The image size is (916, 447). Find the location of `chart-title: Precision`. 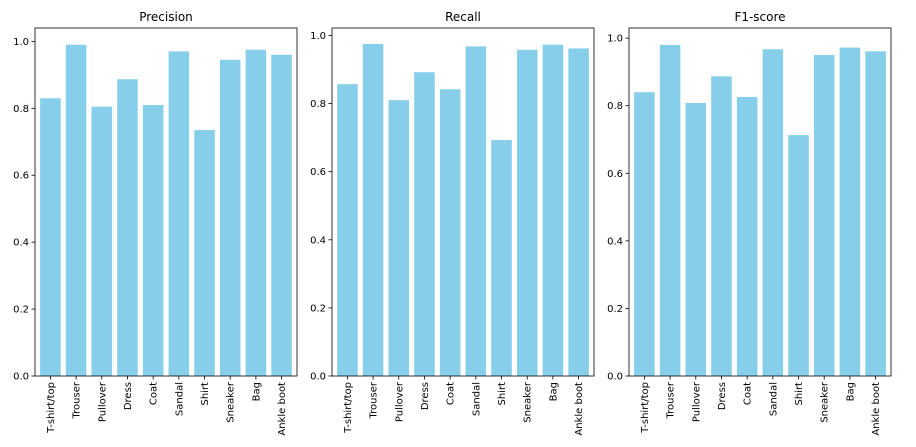

chart-title: Precision is located at coordinates (166, 17).